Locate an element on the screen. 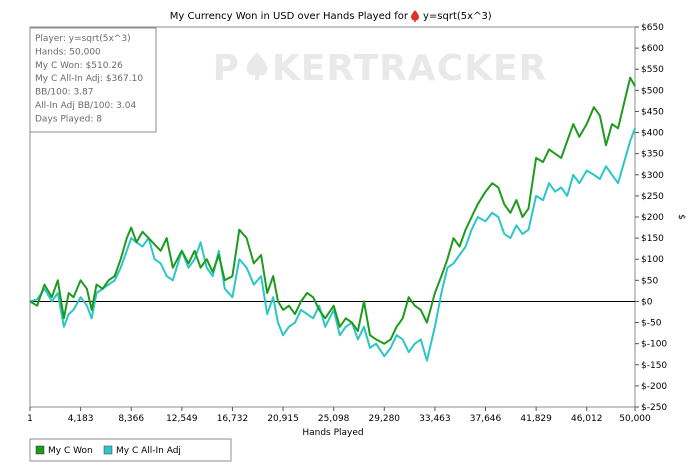 The width and height of the screenshot is (700, 475). x-tick-label: 41,829 is located at coordinates (536, 419).